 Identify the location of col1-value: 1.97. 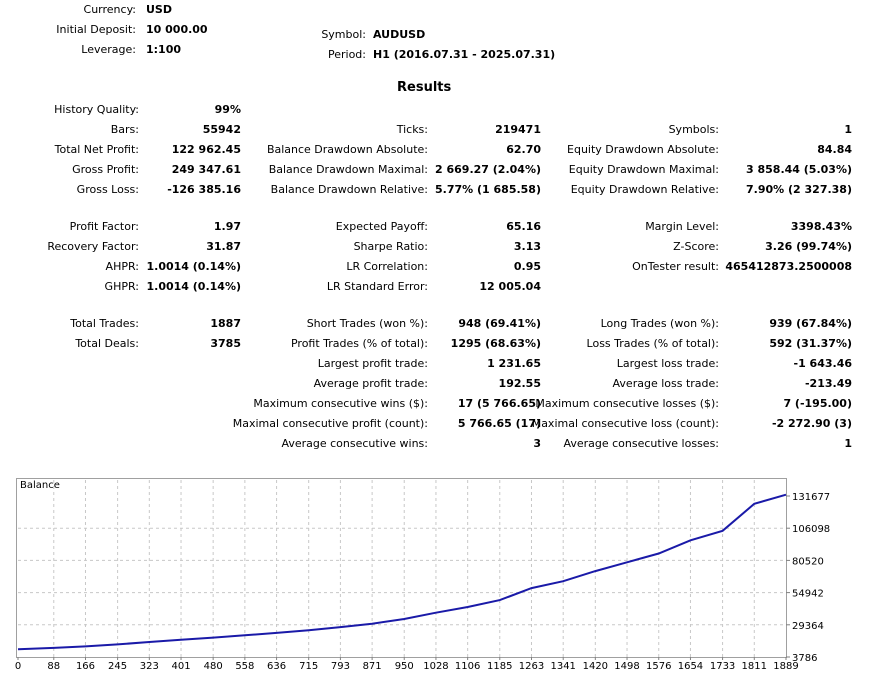
(227, 226).